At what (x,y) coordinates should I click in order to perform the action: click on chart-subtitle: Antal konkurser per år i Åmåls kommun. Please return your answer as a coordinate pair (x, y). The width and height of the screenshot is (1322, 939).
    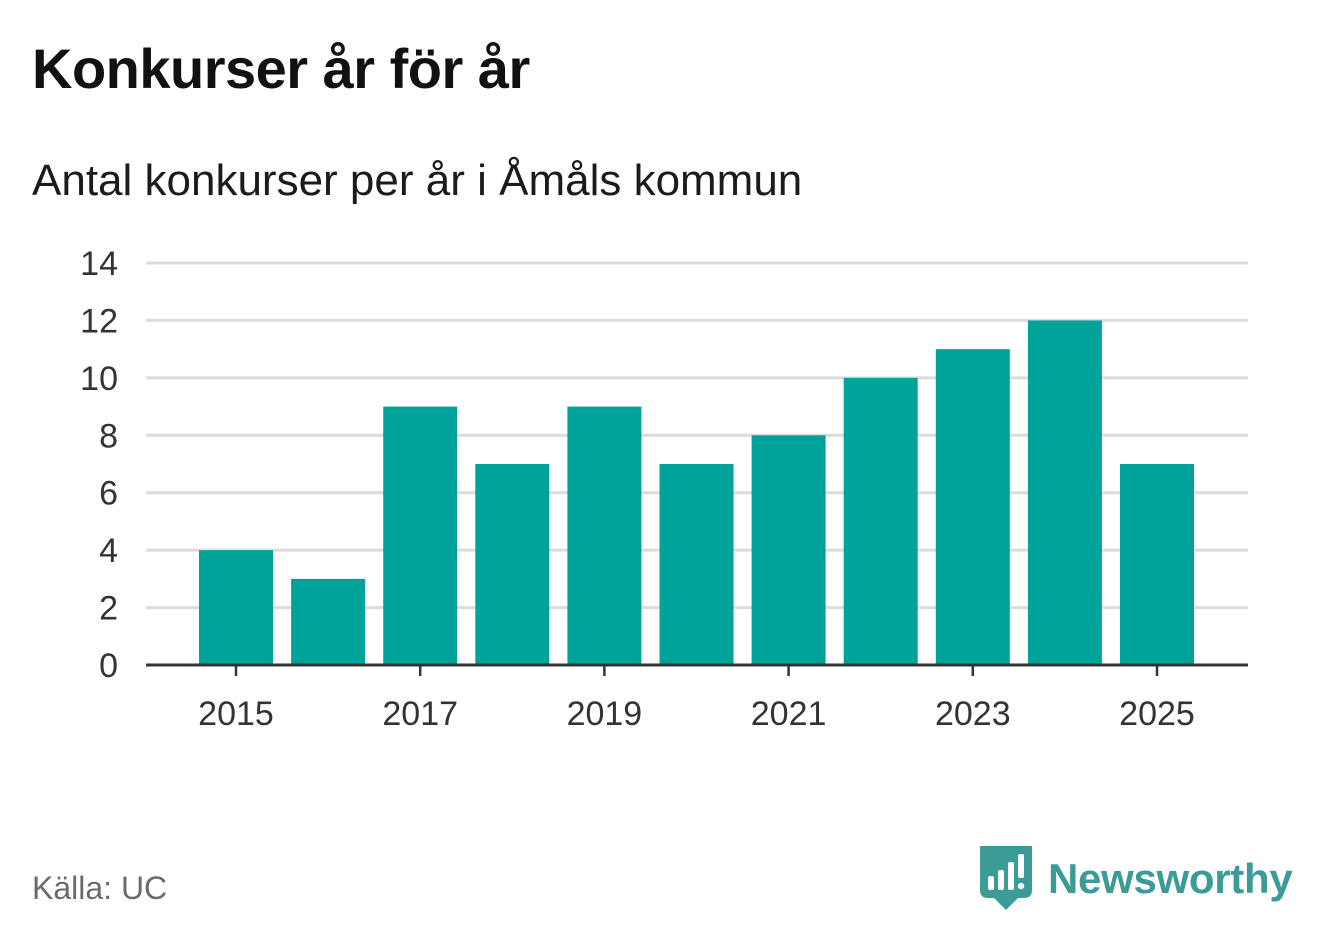
    Looking at the image, I should click on (417, 180).